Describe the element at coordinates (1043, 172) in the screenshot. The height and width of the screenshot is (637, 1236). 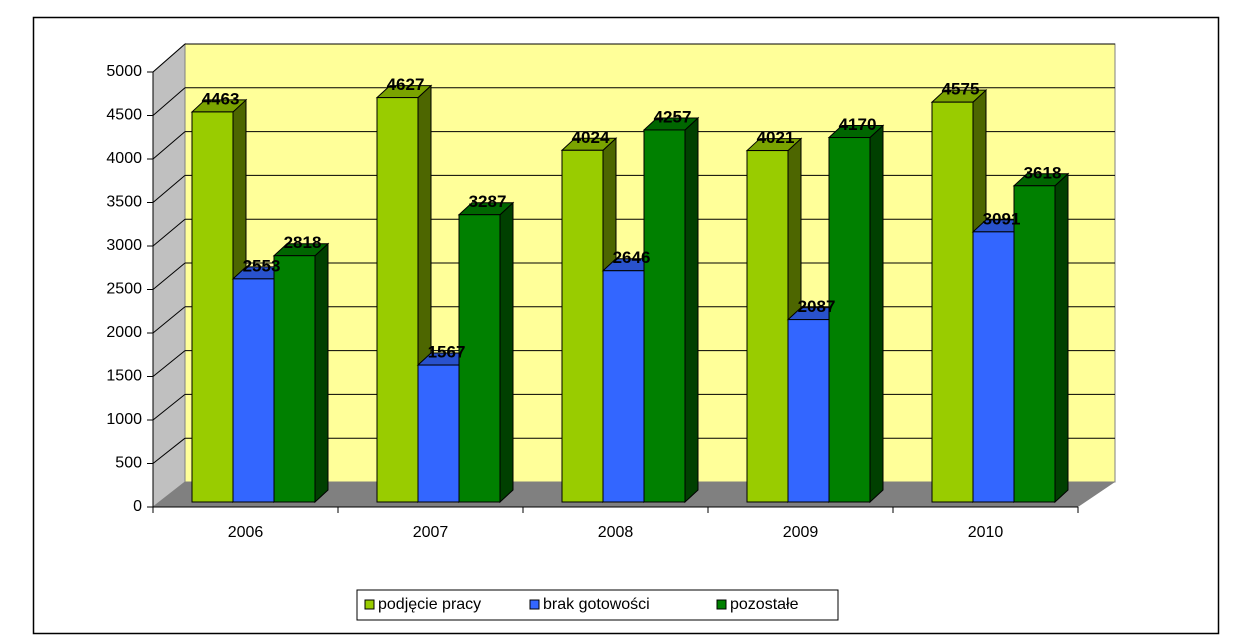
I see `data-label: 3618` at that location.